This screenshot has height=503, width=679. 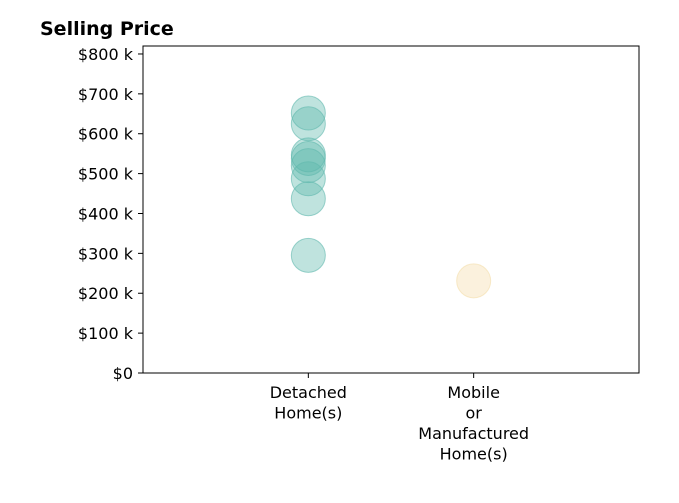 I want to click on x-tick-label: Mobile or Manufactured Home(s), so click(x=473, y=423).